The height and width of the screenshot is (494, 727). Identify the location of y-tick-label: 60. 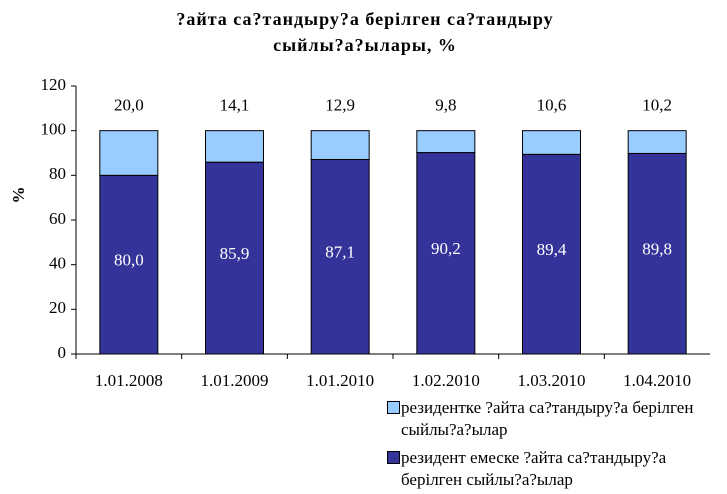
(57, 218).